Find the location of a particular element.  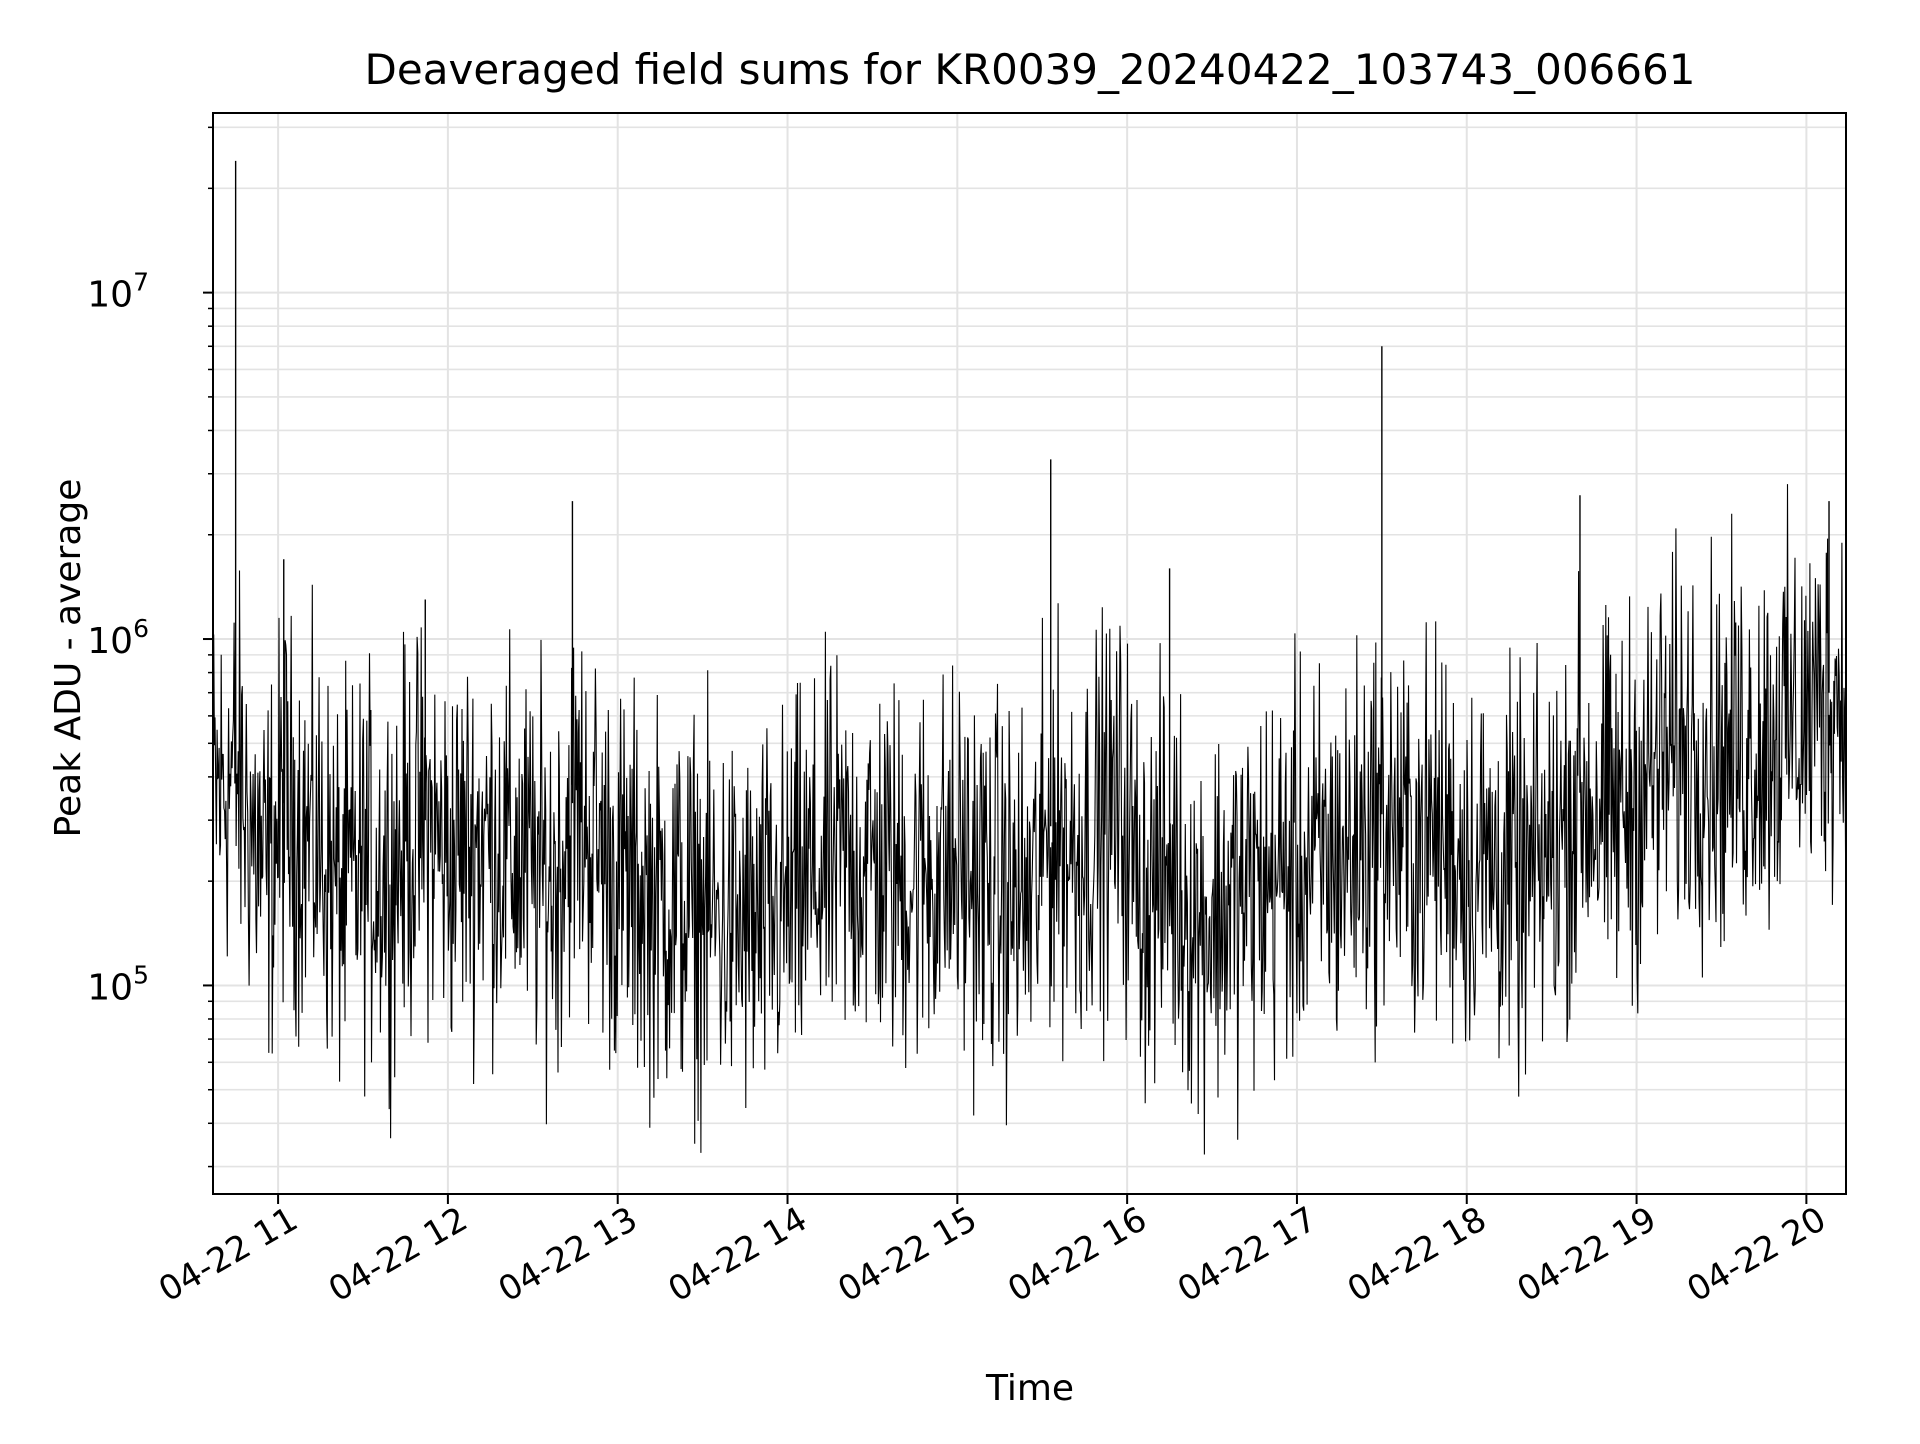

y-tick-label: 10⁶ is located at coordinates (118, 638).